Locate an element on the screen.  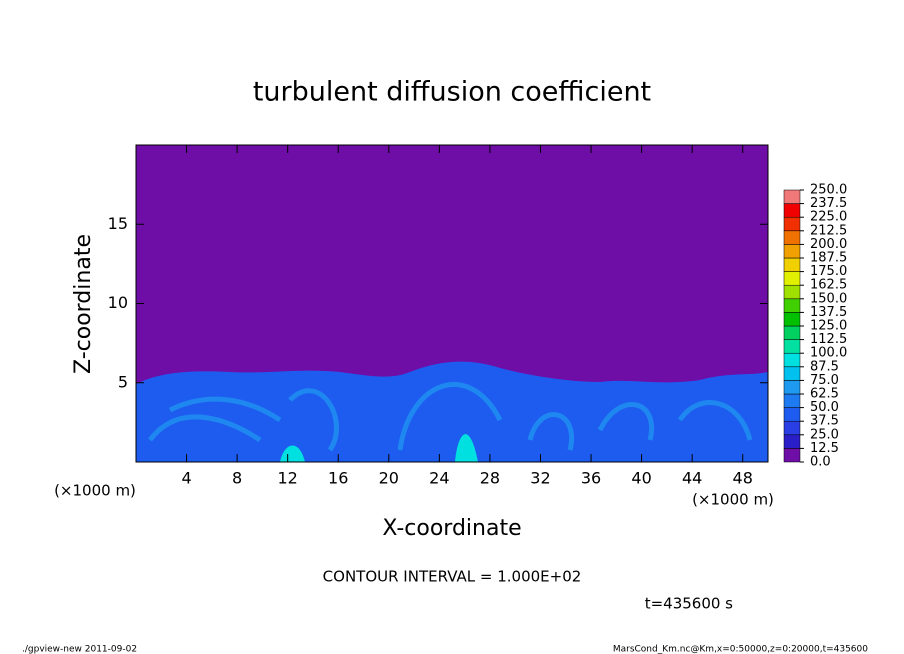
colorbar-label: 175.0 is located at coordinates (828, 271).